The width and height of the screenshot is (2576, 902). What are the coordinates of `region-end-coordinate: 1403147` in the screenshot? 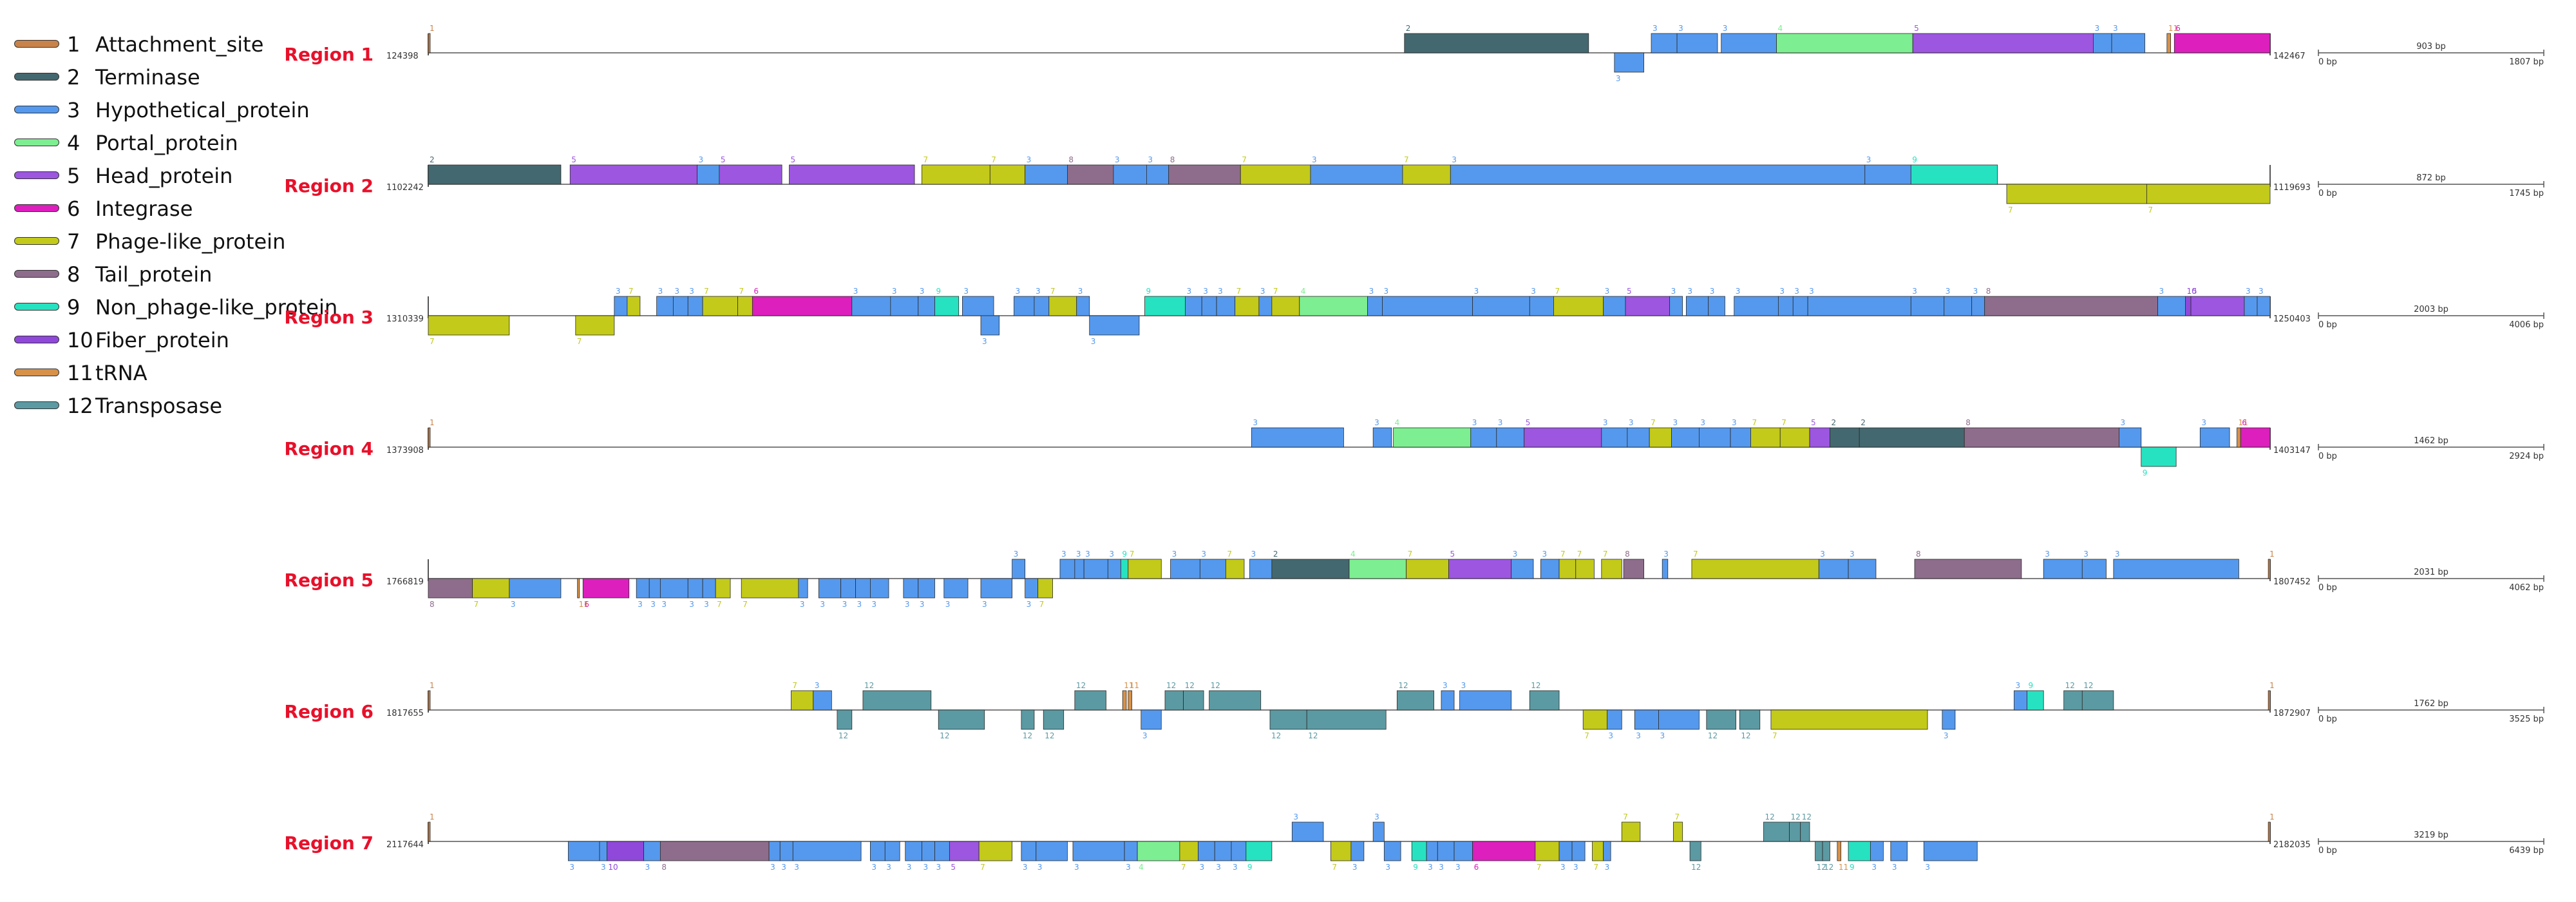 It's located at (2292, 451).